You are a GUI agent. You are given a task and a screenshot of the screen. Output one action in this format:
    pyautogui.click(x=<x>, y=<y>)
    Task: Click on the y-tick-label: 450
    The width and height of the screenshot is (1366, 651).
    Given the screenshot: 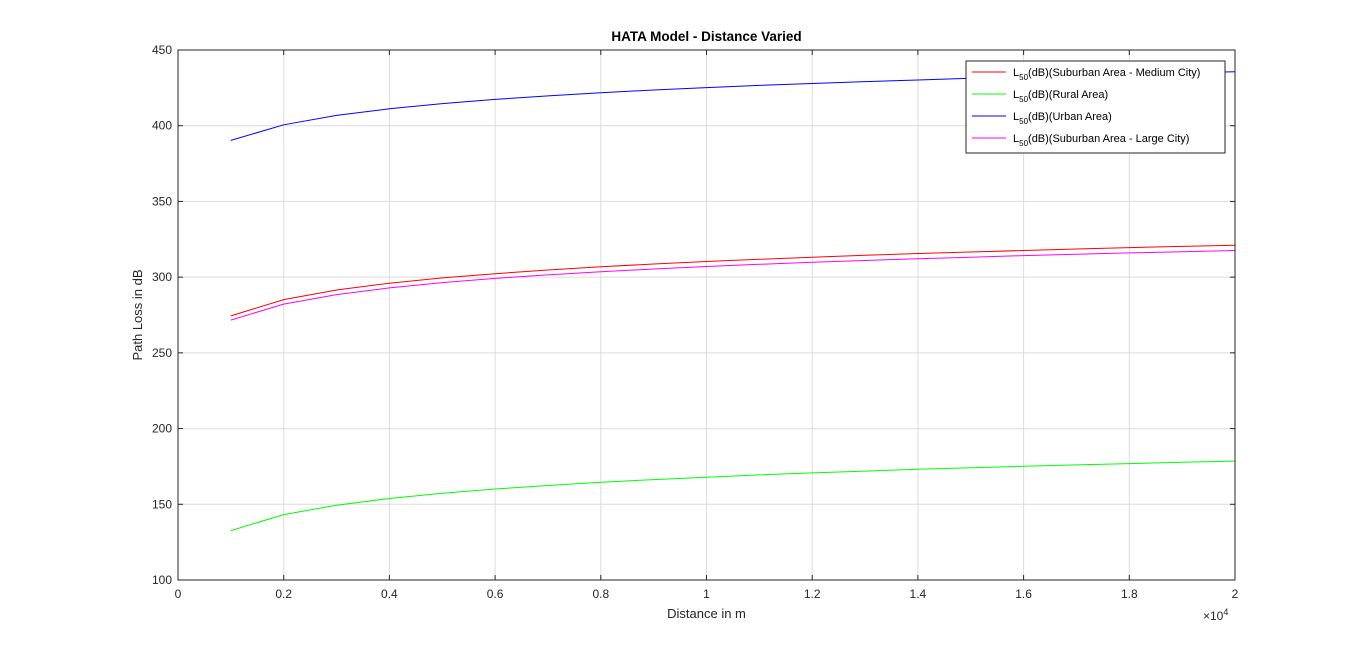 What is the action you would take?
    pyautogui.click(x=162, y=50)
    